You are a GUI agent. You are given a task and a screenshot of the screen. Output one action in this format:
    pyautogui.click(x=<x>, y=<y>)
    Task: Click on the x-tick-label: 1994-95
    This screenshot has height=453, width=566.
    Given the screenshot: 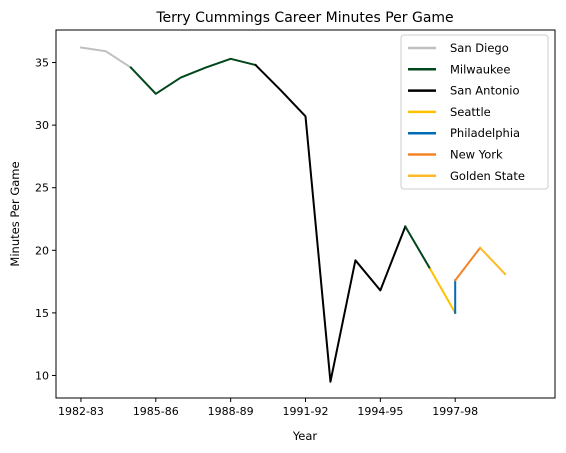 What is the action you would take?
    pyautogui.click(x=380, y=411)
    